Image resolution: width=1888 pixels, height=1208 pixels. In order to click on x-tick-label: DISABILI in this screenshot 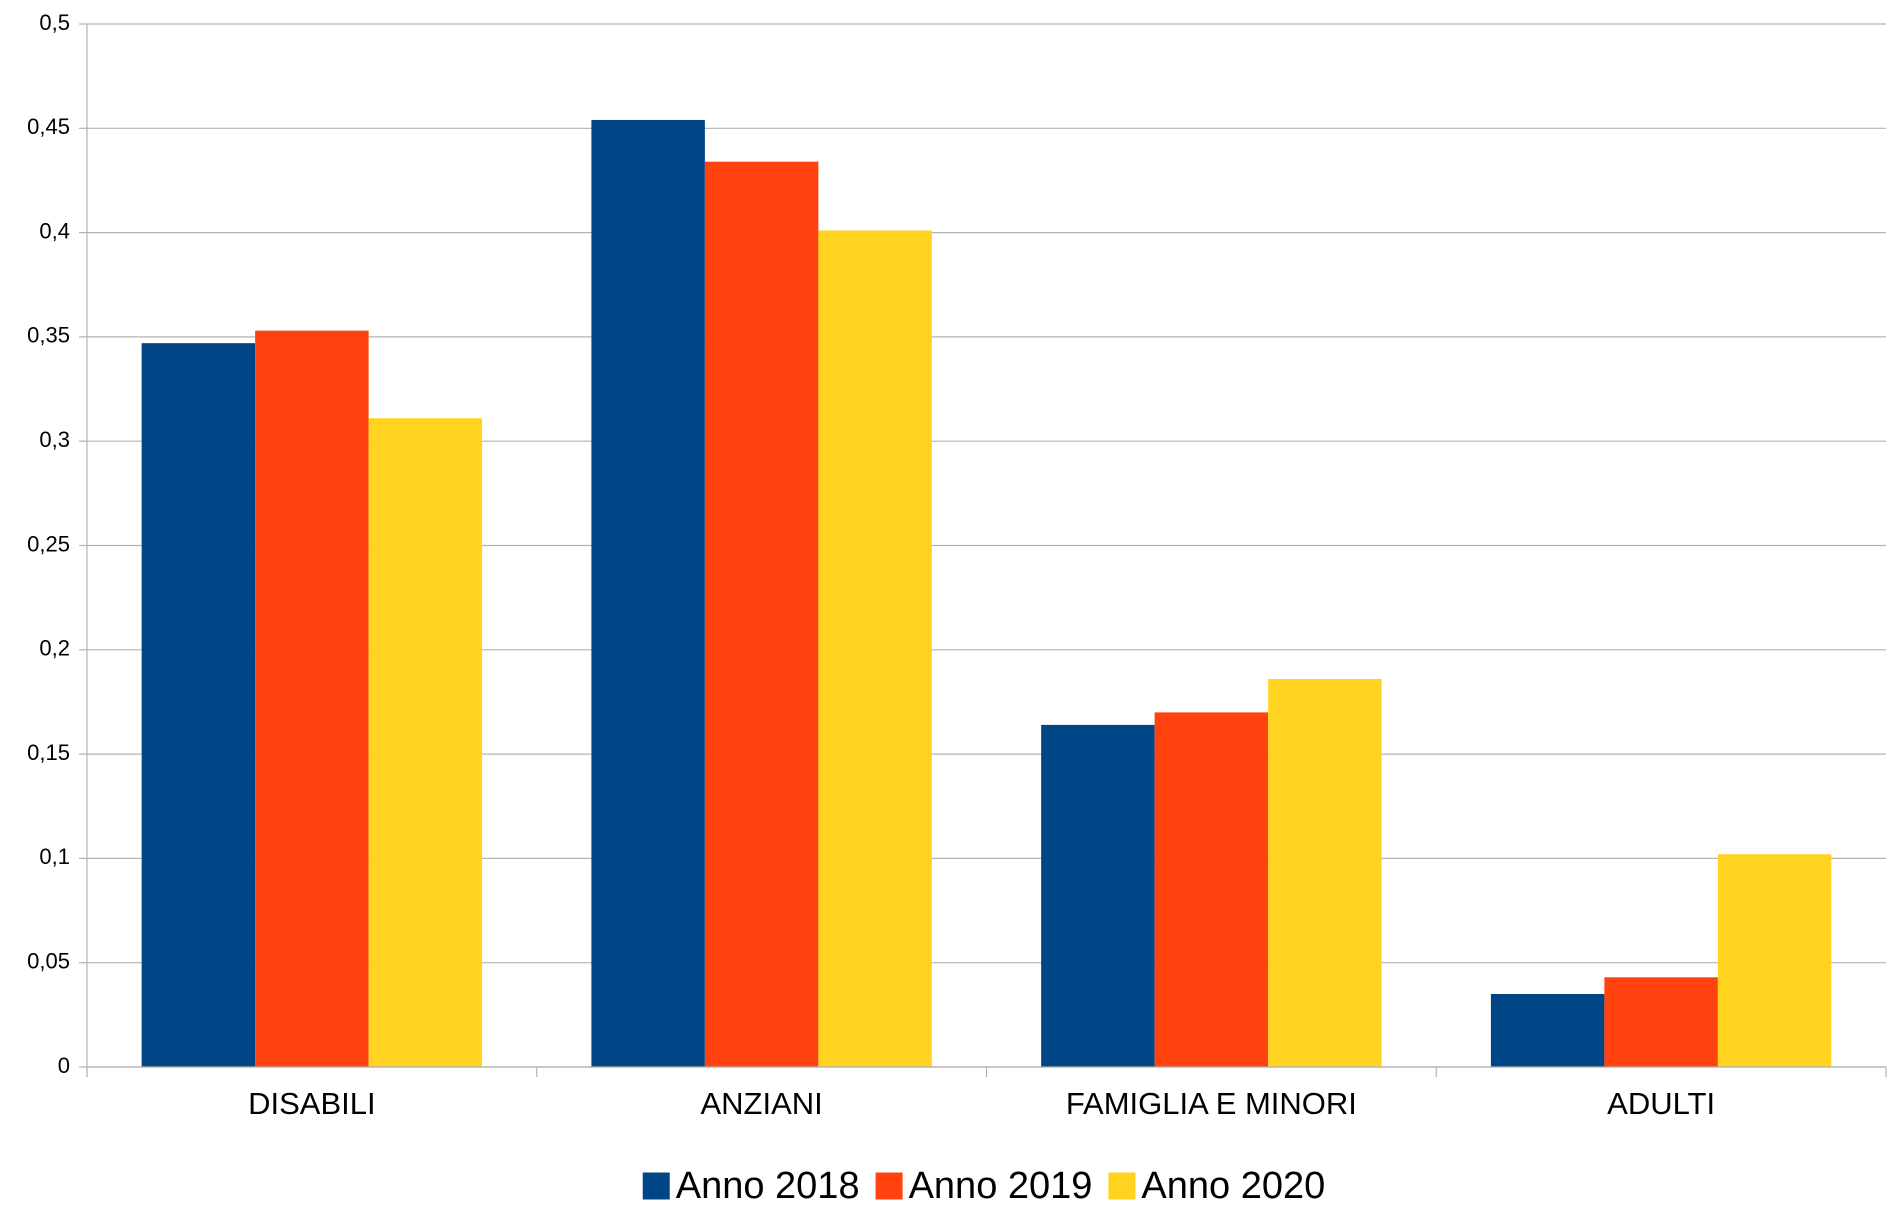, I will do `click(312, 1103)`.